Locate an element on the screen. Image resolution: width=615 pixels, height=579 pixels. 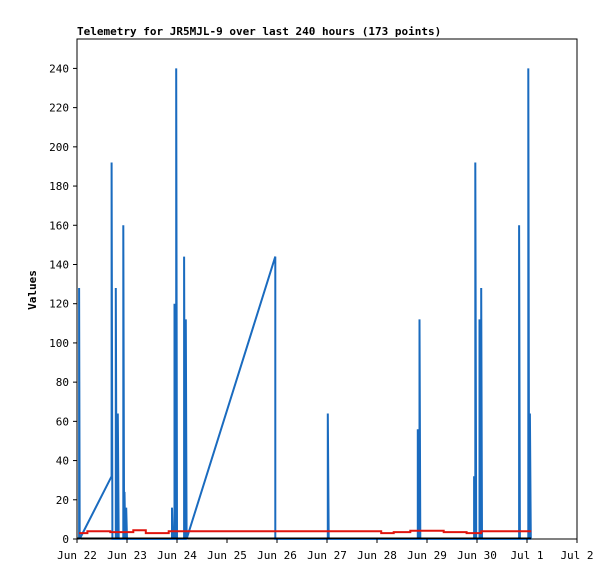
y-tick-label: 180 is located at coordinates (59, 186).